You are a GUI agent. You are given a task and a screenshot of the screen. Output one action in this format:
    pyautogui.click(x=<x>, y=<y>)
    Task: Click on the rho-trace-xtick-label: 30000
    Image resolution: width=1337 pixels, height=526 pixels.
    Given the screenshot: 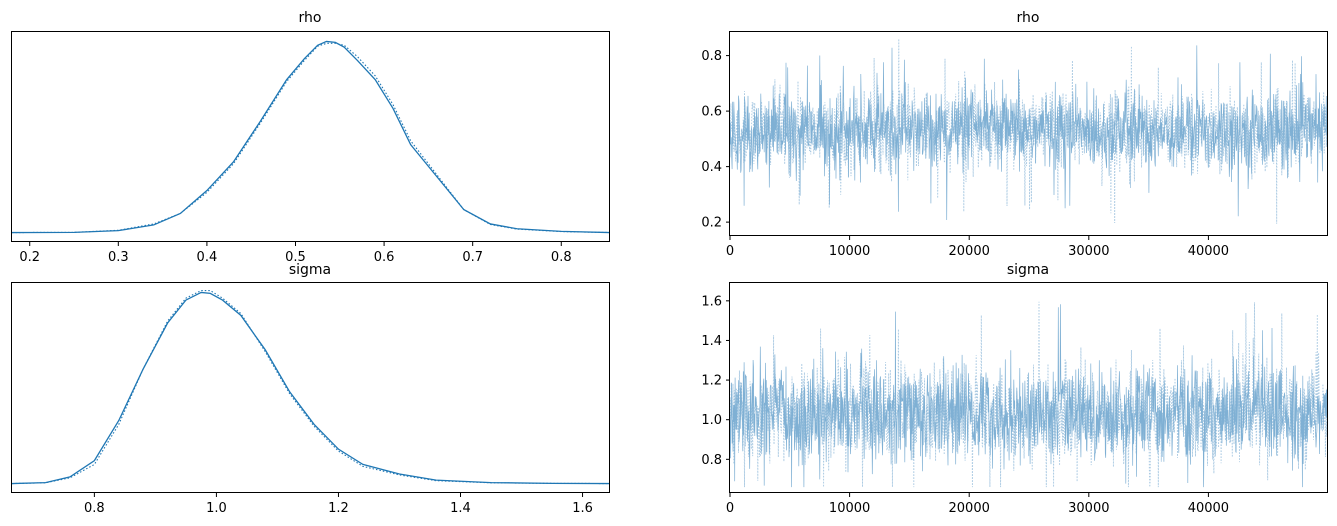 What is the action you would take?
    pyautogui.click(x=1088, y=251)
    